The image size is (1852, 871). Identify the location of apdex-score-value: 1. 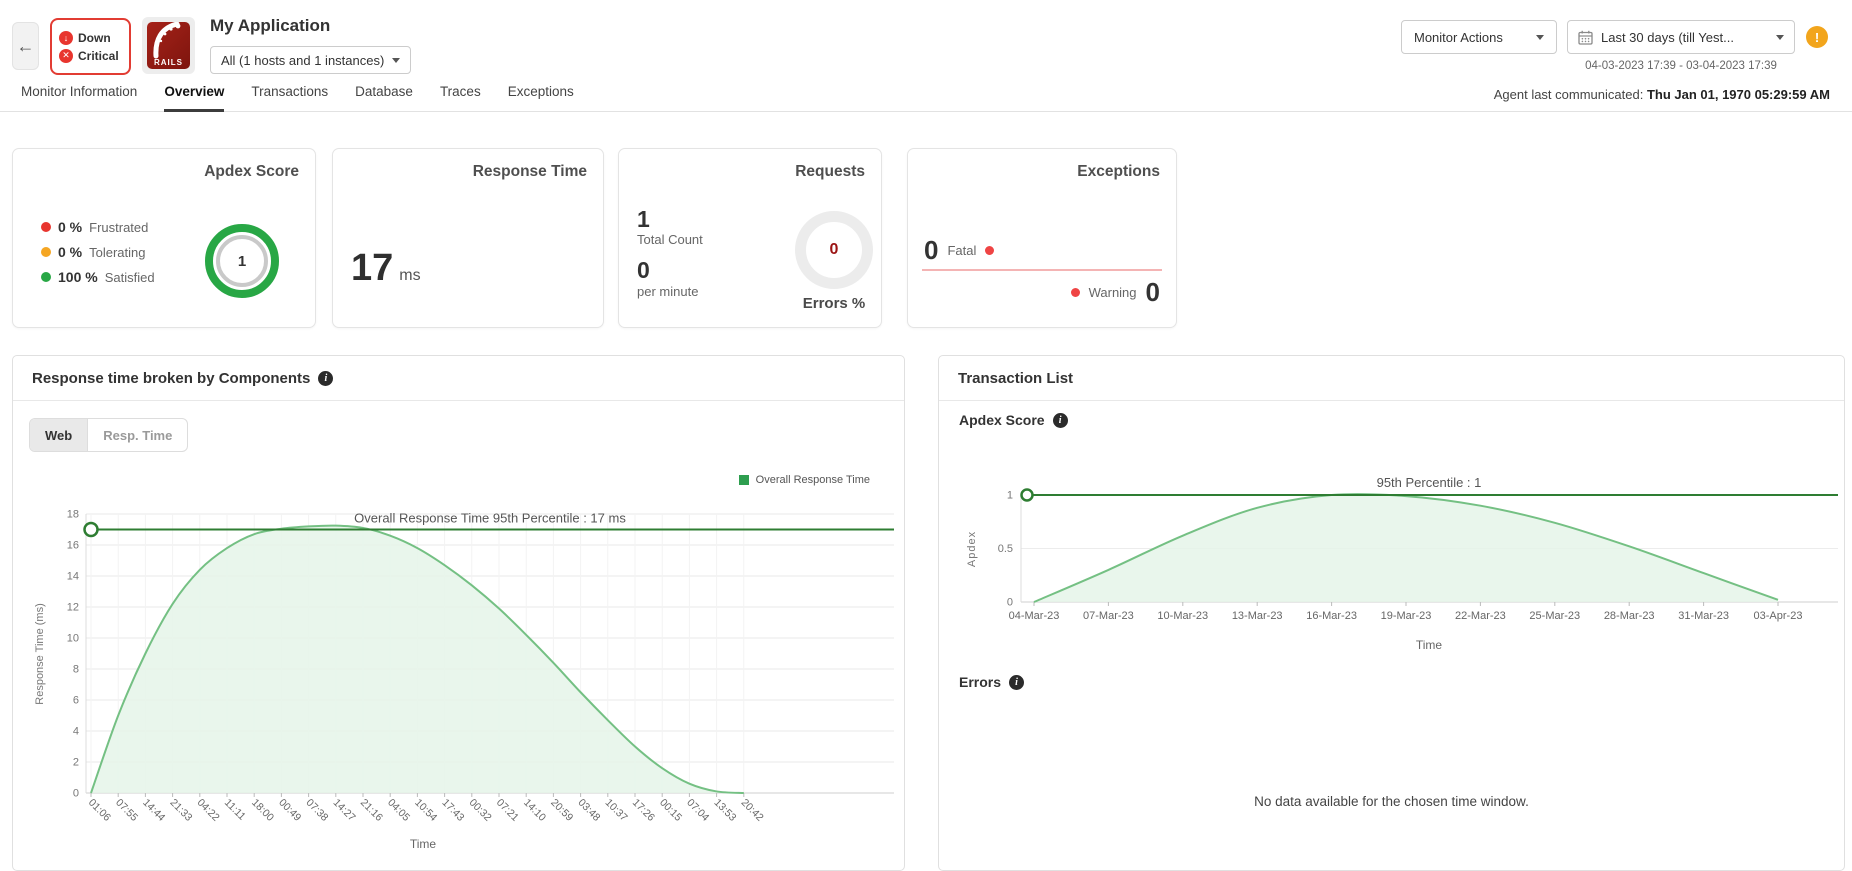
(242, 261).